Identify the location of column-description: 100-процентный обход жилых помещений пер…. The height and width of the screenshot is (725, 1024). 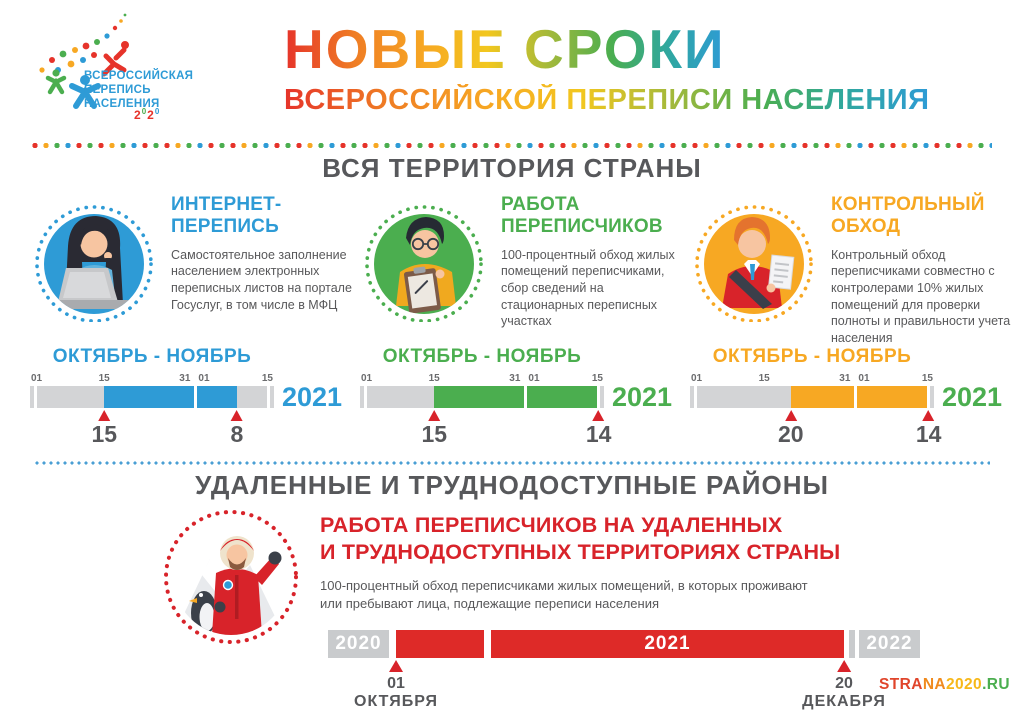
(588, 288).